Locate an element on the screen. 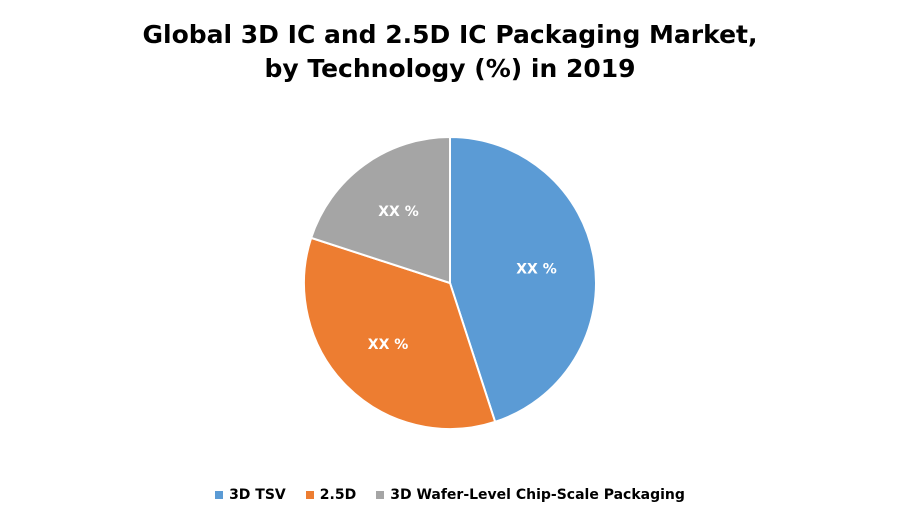  legend-item-3d-wlcsp: 3D Wafer-Level Chip-Scale Packaging is located at coordinates (530, 495).